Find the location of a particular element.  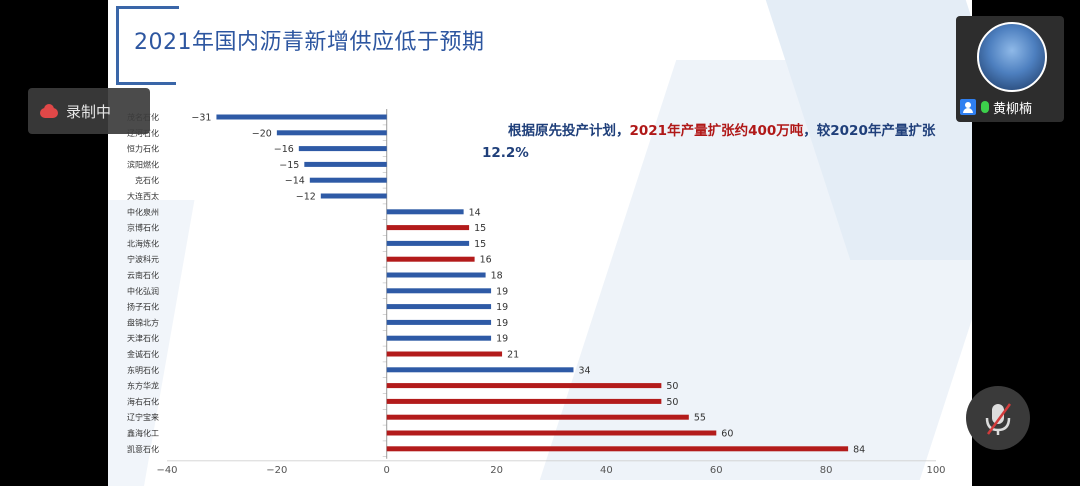

bar-value-label: 18 is located at coordinates (497, 276).